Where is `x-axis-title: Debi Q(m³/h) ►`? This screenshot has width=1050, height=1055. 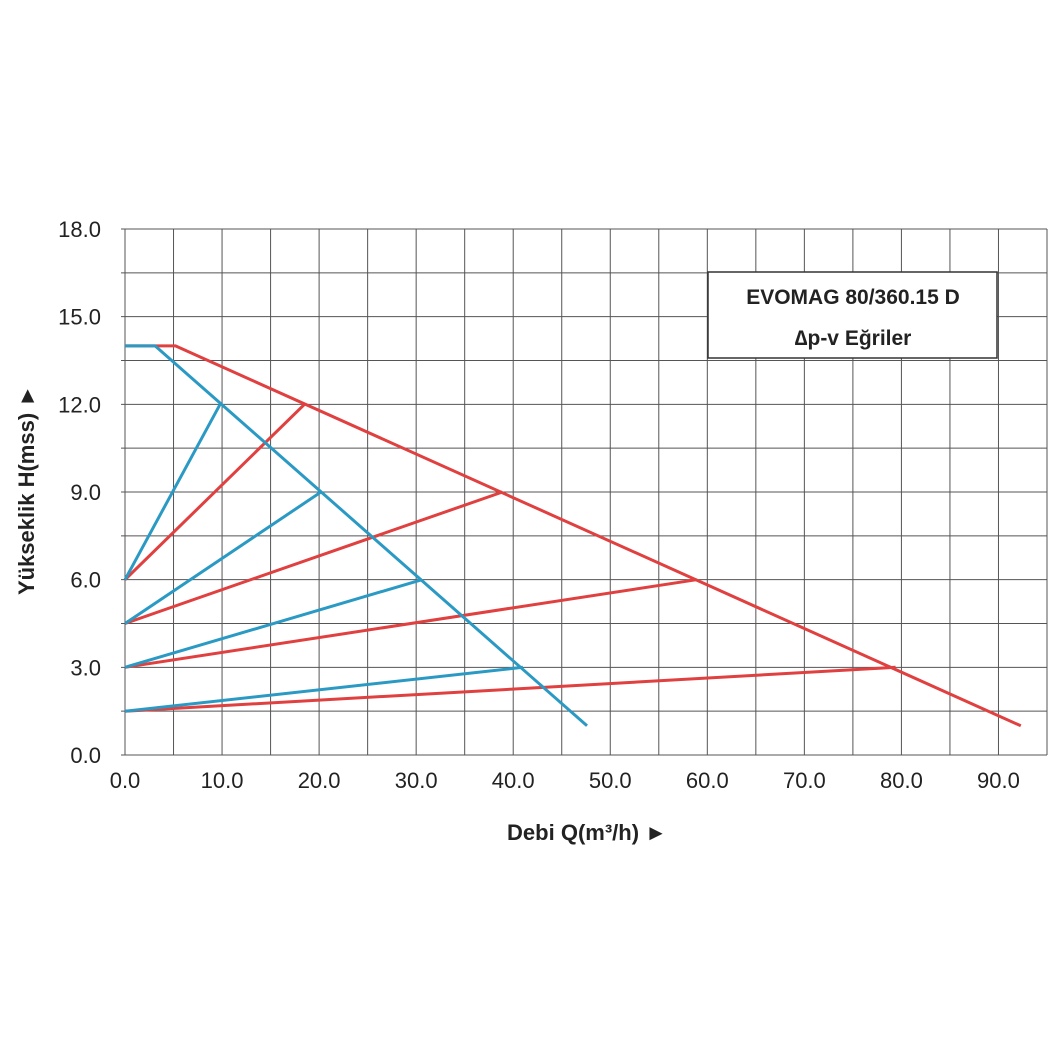 x-axis-title: Debi Q(m³/h) ► is located at coordinates (587, 832).